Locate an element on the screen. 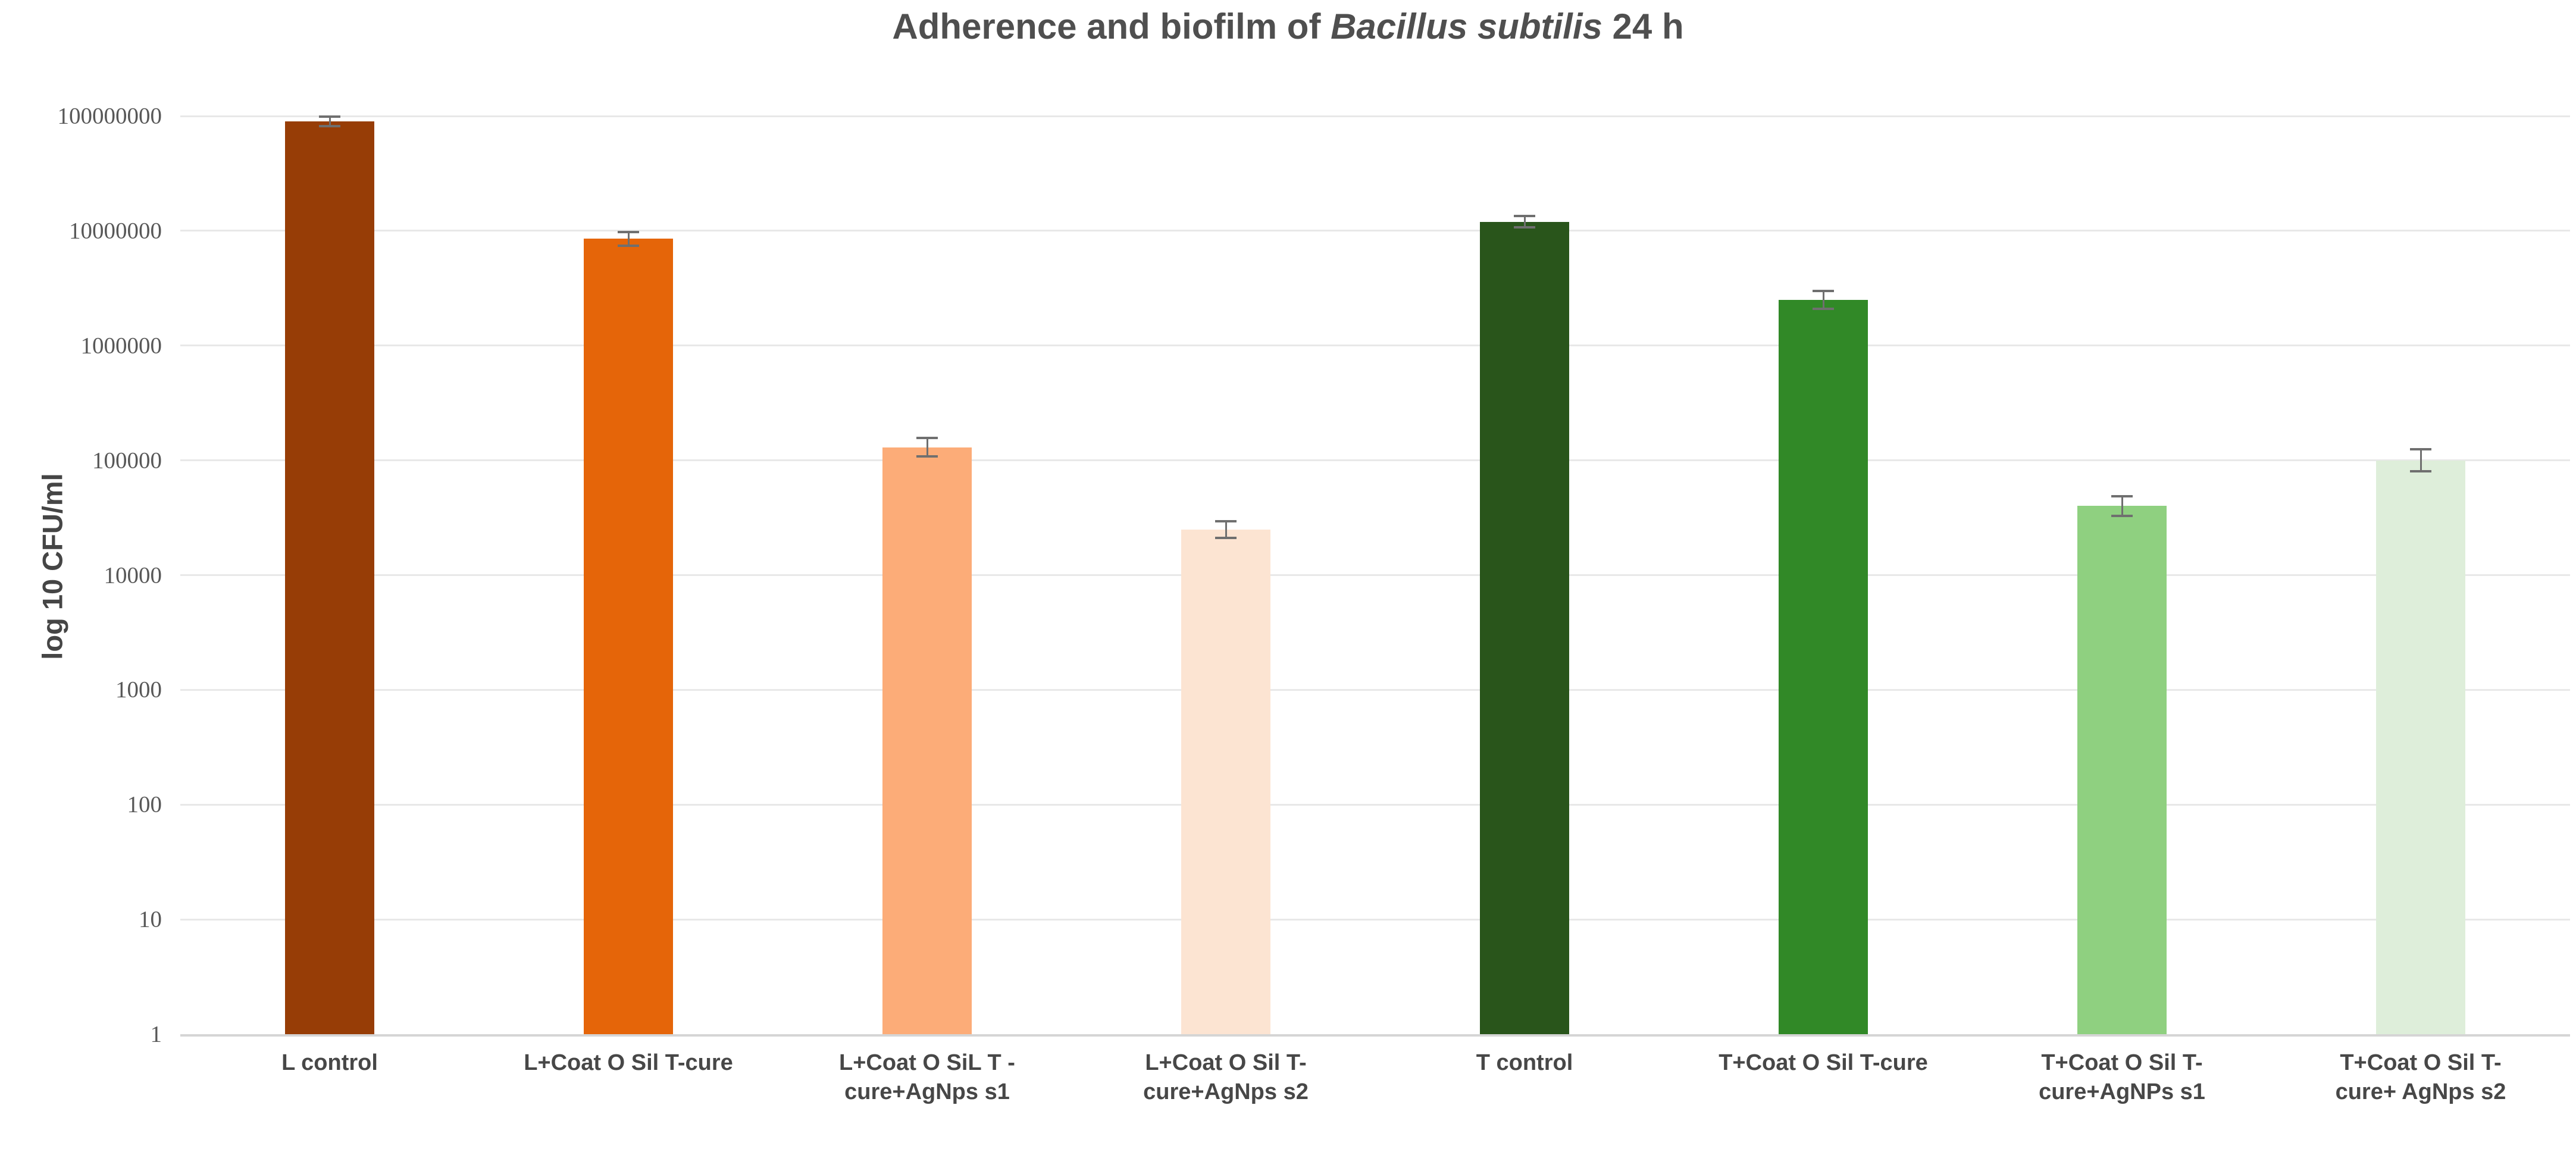 This screenshot has width=2576, height=1152. y-tick-label-100000000: 100000000 is located at coordinates (109, 116).